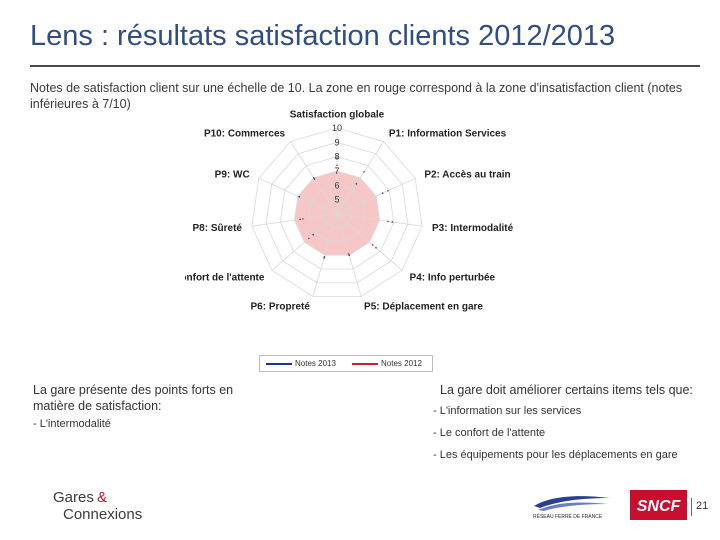 The image size is (720, 540). I want to click on rff-text: RÉSEAU FERRÉ DE FRANCE, so click(568, 516).